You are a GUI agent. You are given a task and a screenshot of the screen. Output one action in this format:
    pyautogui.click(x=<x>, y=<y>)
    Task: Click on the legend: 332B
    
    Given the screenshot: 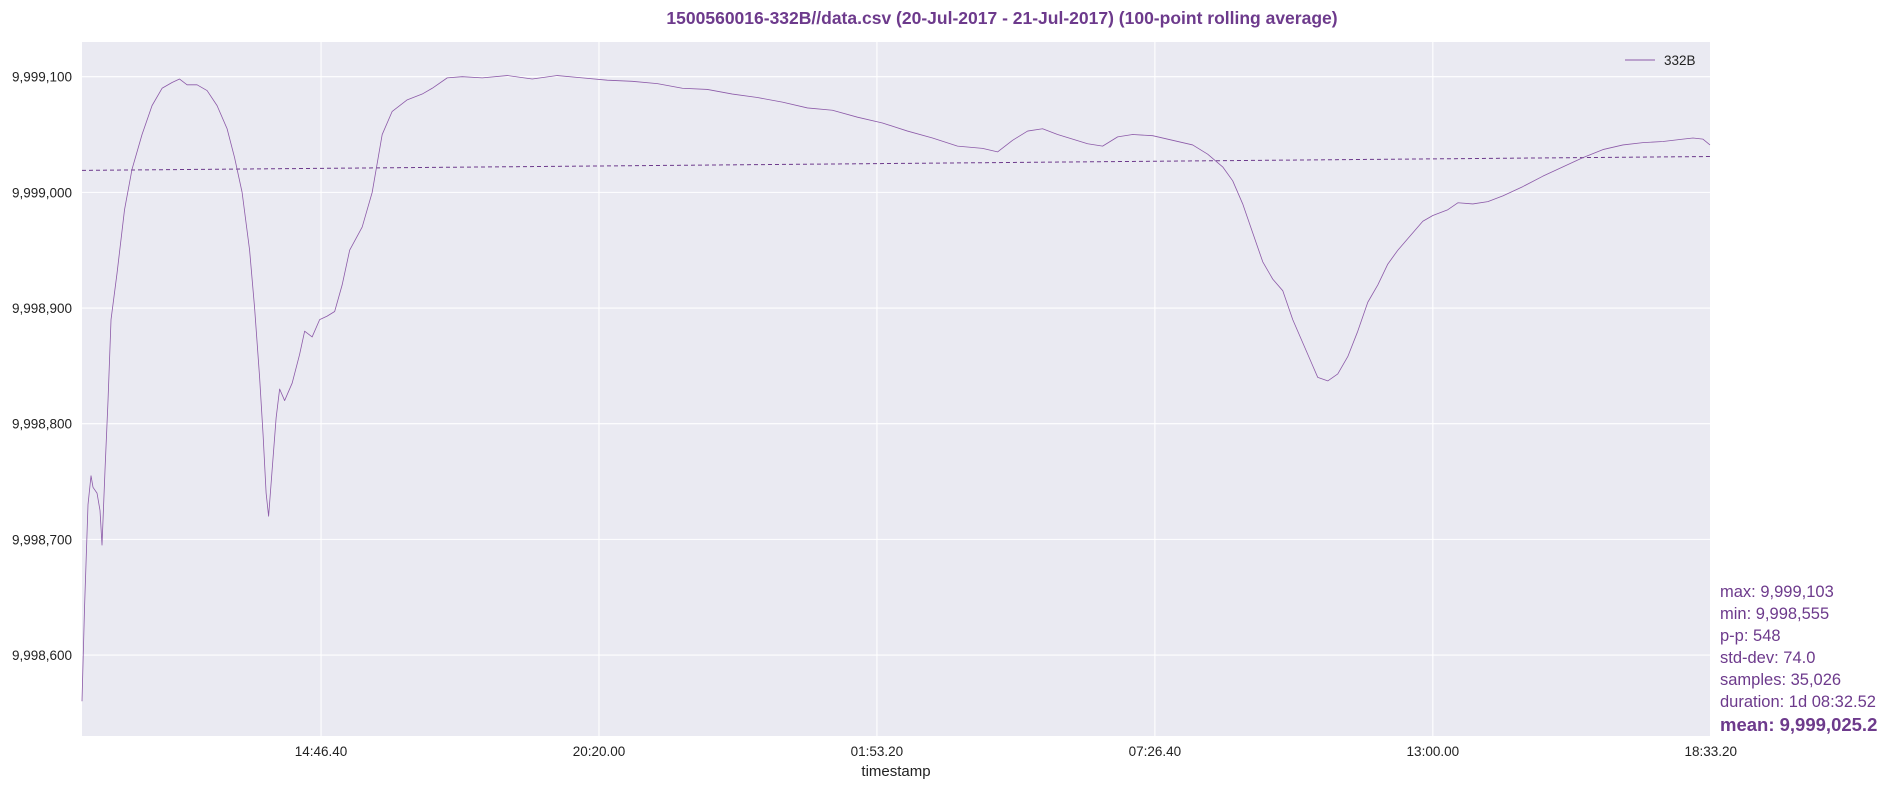 What is the action you would take?
    pyautogui.click(x=1660, y=60)
    